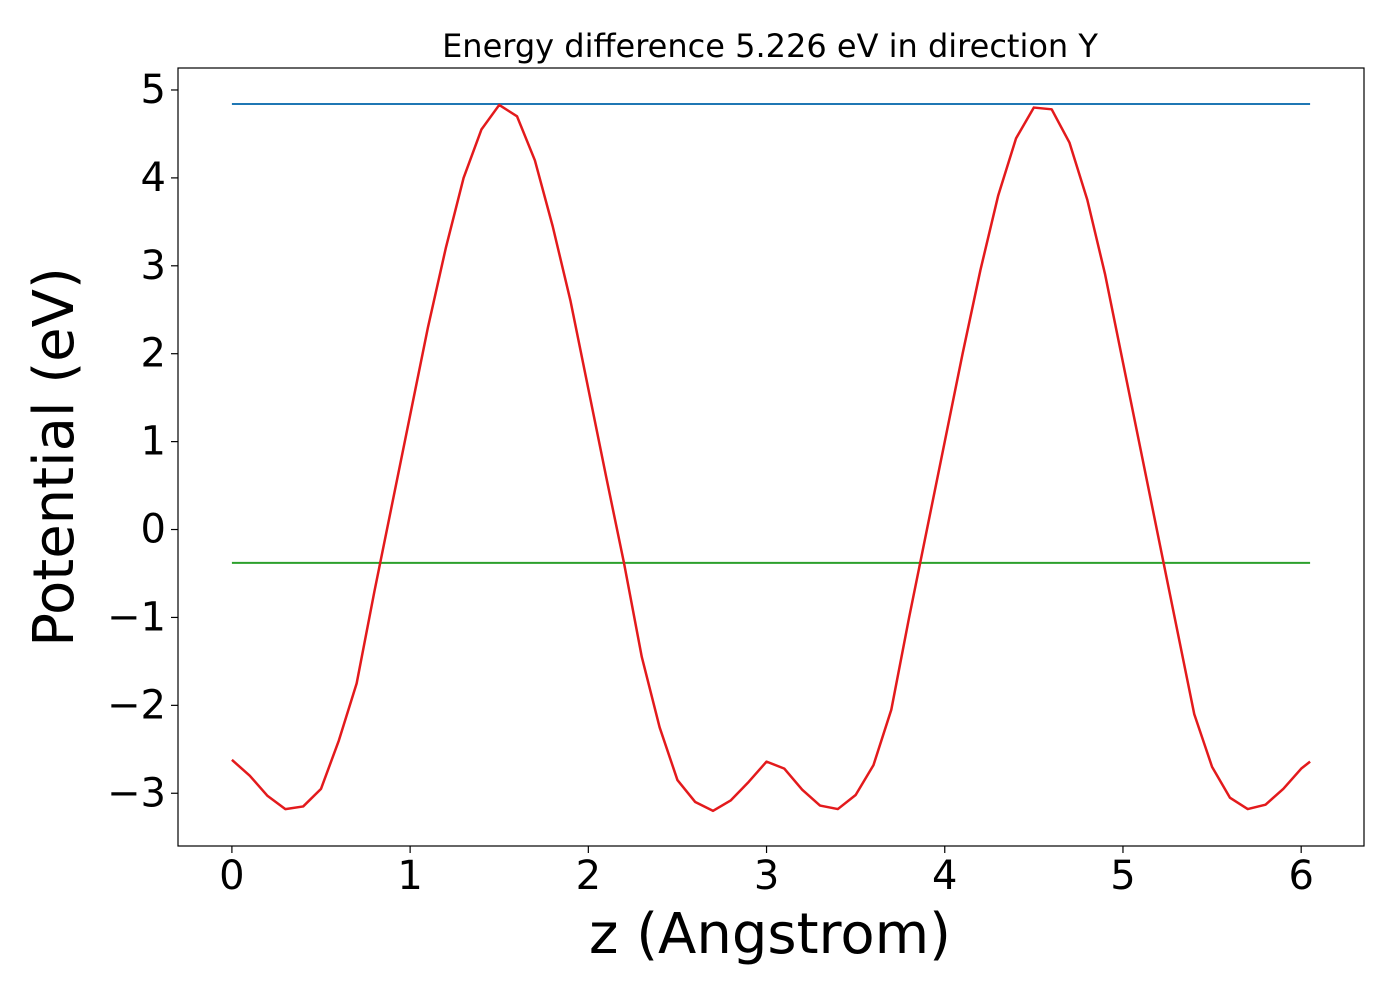 This screenshot has width=1400, height=1000. I want to click on y-tick-label: 3, so click(153, 266).